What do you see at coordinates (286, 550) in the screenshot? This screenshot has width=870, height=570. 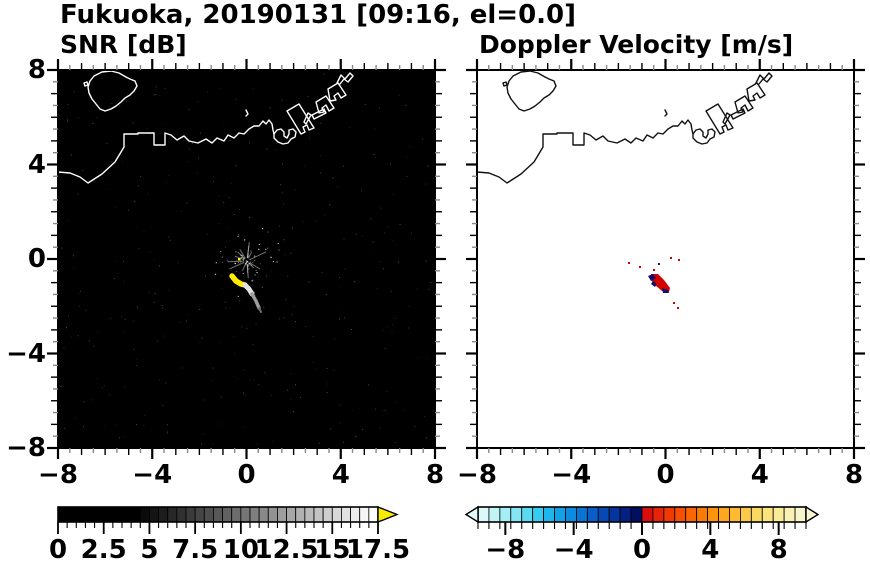 I see `snr-colorbar-label: 12.5` at bounding box center [286, 550].